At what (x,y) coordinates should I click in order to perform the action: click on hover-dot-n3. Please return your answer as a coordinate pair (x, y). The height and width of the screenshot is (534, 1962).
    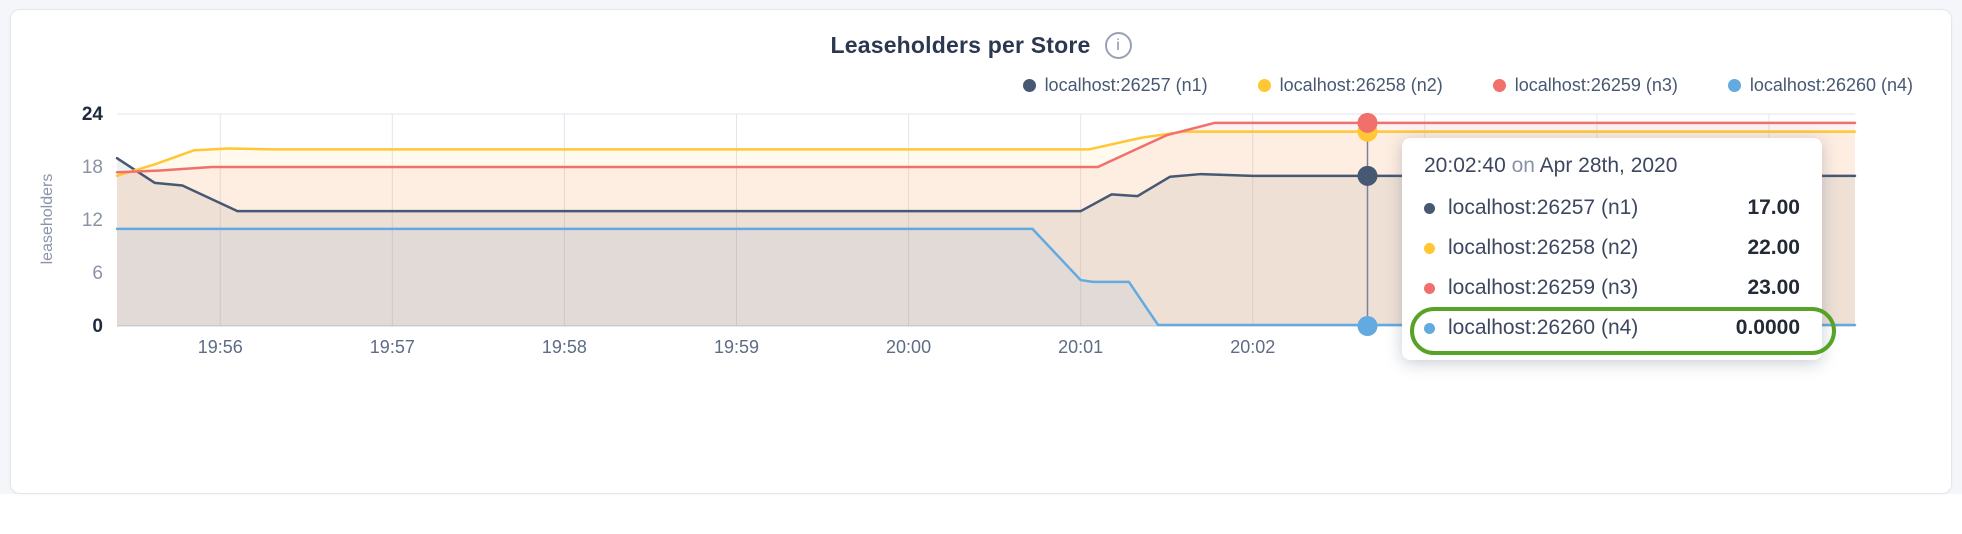
    Looking at the image, I should click on (1367, 122).